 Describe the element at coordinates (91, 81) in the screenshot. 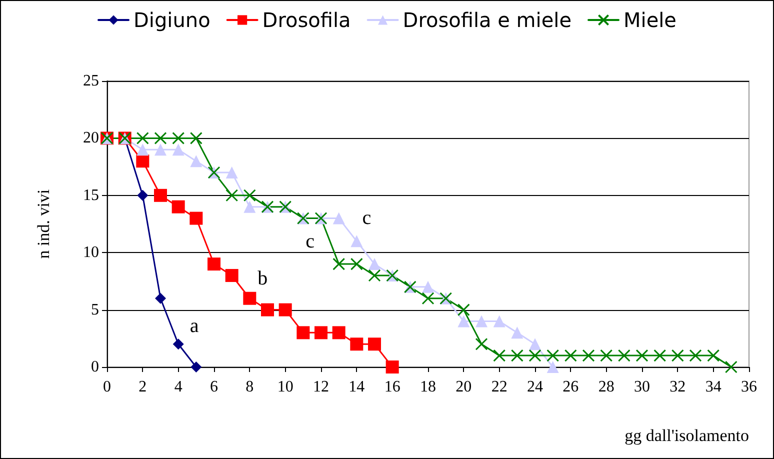

I see `y-tick-label: 25` at that location.